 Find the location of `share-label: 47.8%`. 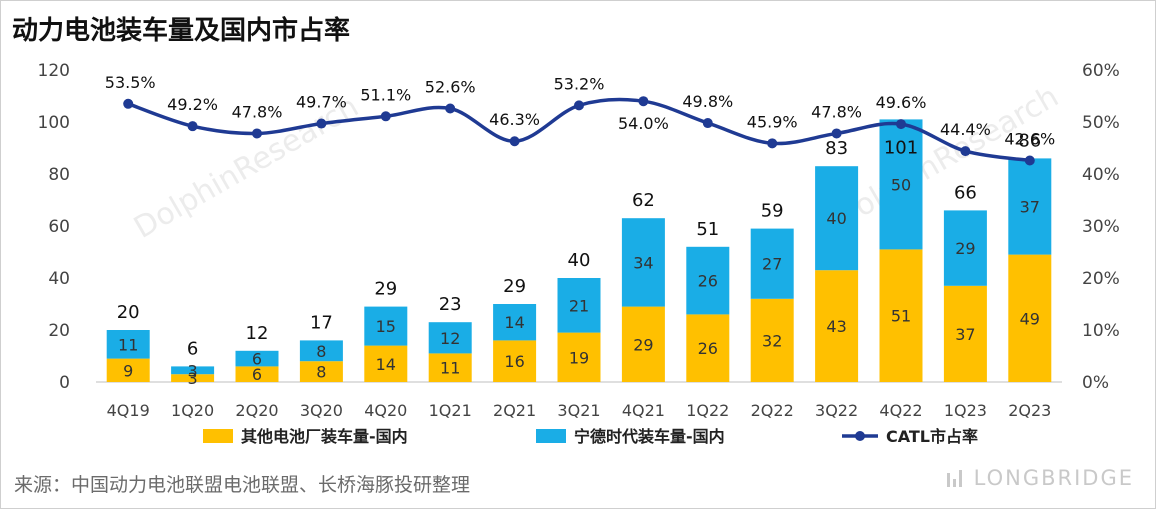

share-label: 47.8% is located at coordinates (257, 111).